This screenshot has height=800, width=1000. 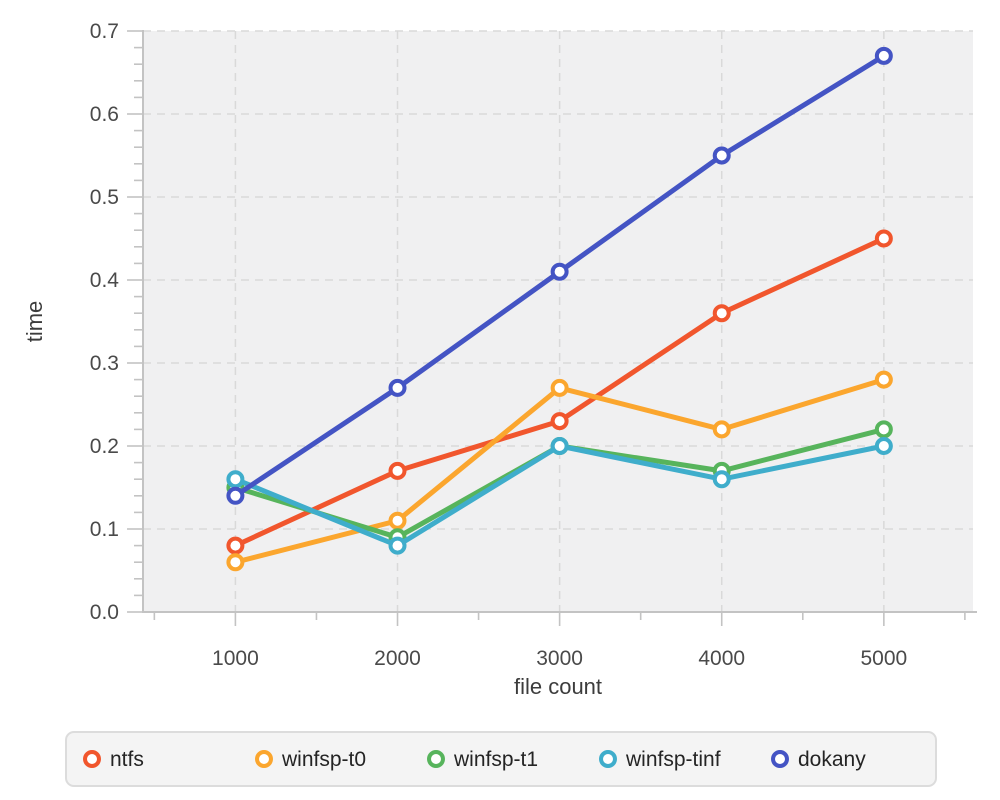 I want to click on legend-item-winfsp-tinf: winfsp-tinf, so click(x=685, y=759).